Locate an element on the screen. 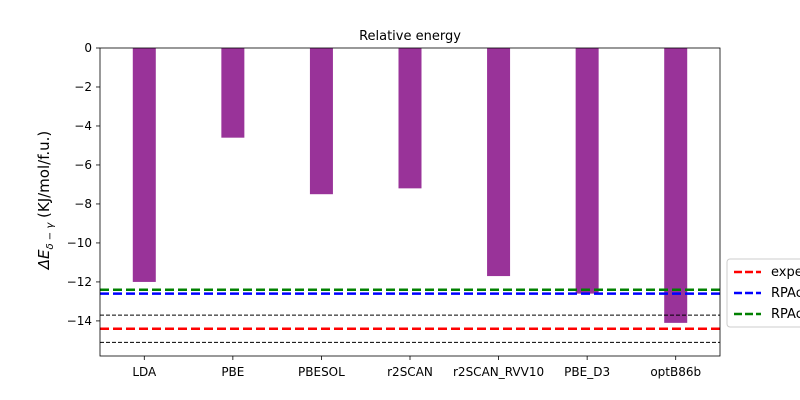 Image resolution: width=800 pixels, height=400 pixels. x-tick-label: LDA is located at coordinates (144, 372).